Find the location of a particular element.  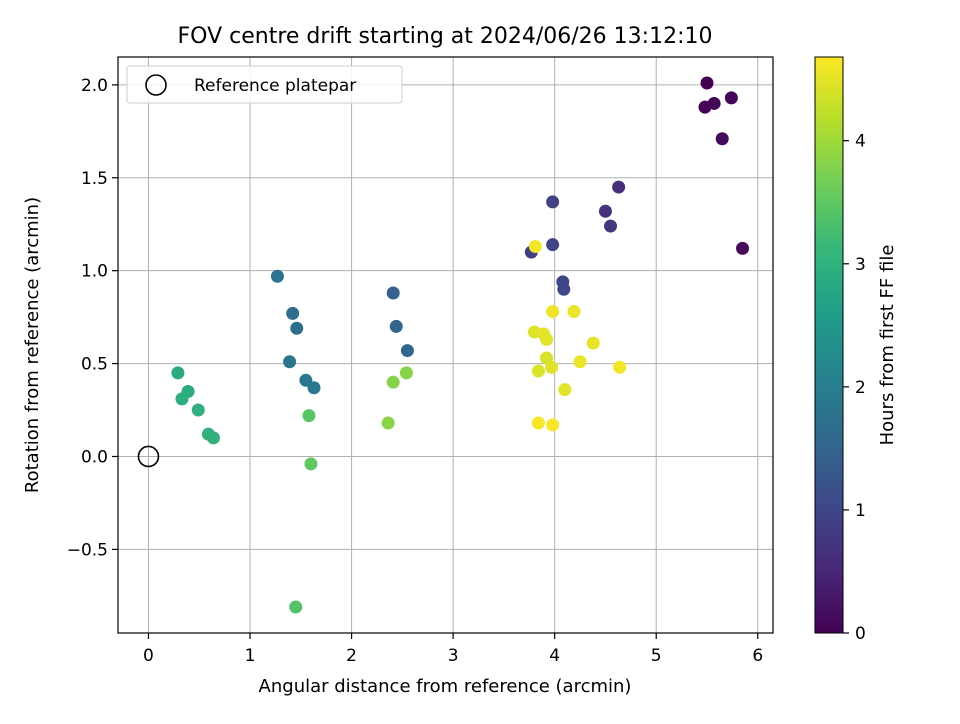

legend: Reference platepar is located at coordinates (264, 84).